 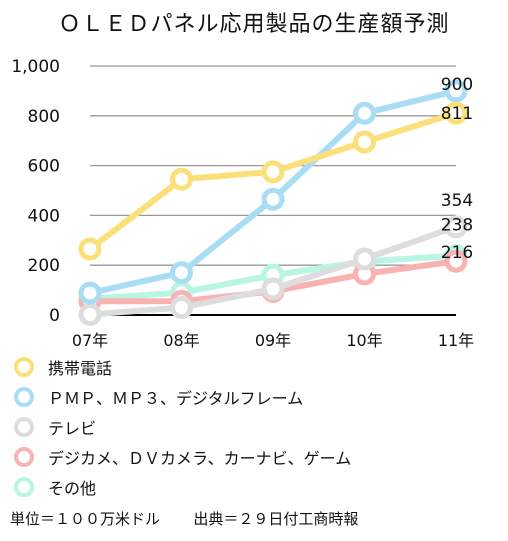 I want to click on data-label: 811, so click(x=457, y=114).